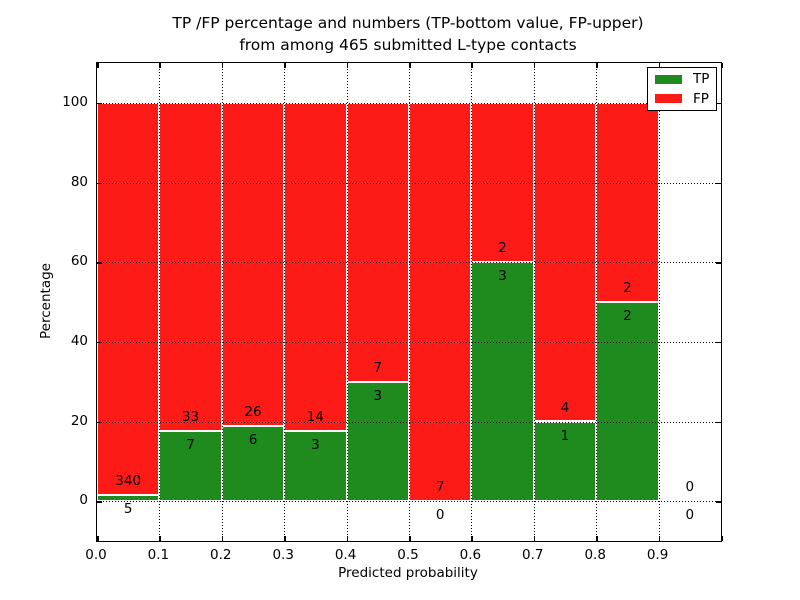 This screenshot has width=800, height=600. Describe the element at coordinates (701, 79) in the screenshot. I see `tp-legend-label: TP` at that location.